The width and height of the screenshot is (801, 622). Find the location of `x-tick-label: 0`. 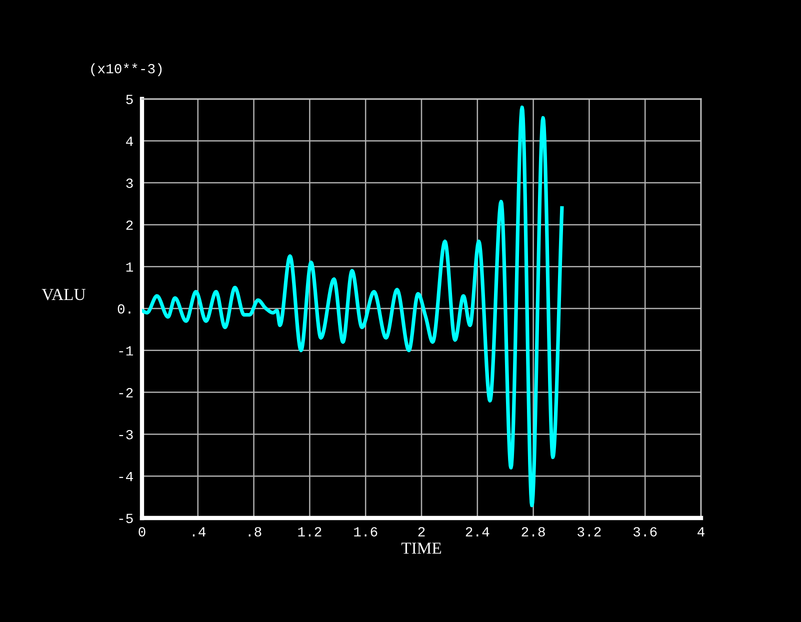

x-tick-label: 0 is located at coordinates (142, 532).